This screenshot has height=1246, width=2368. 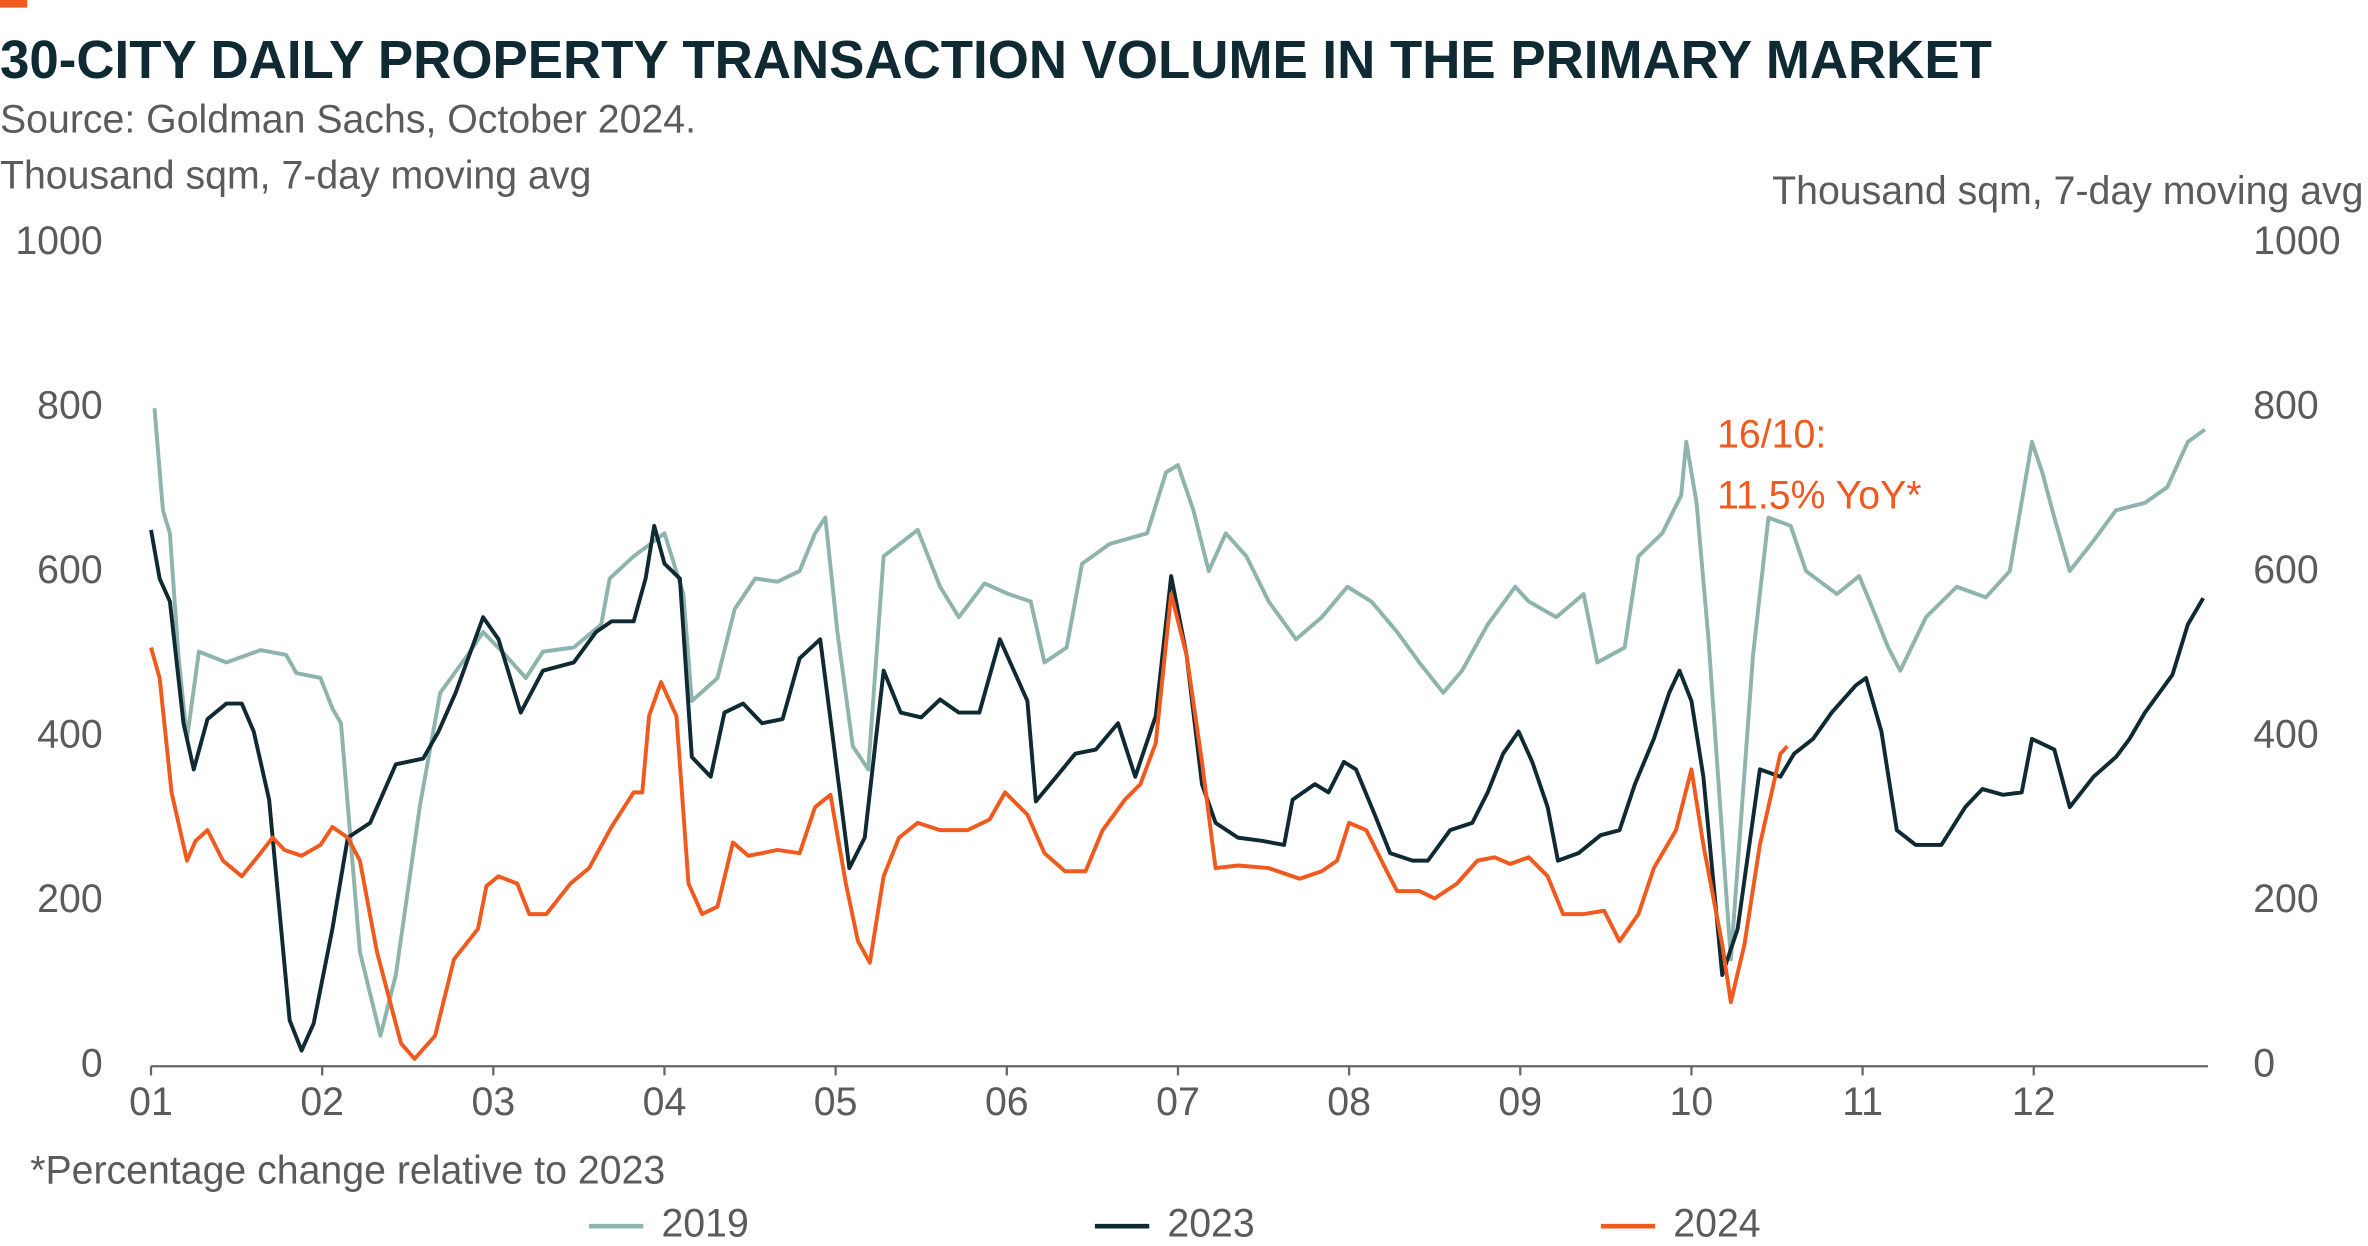 I want to click on legend-label: 2023, so click(x=1210, y=1224).